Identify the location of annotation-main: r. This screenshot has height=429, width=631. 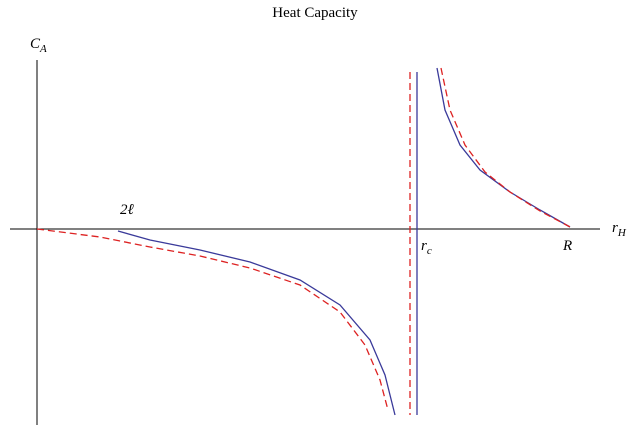
(424, 246).